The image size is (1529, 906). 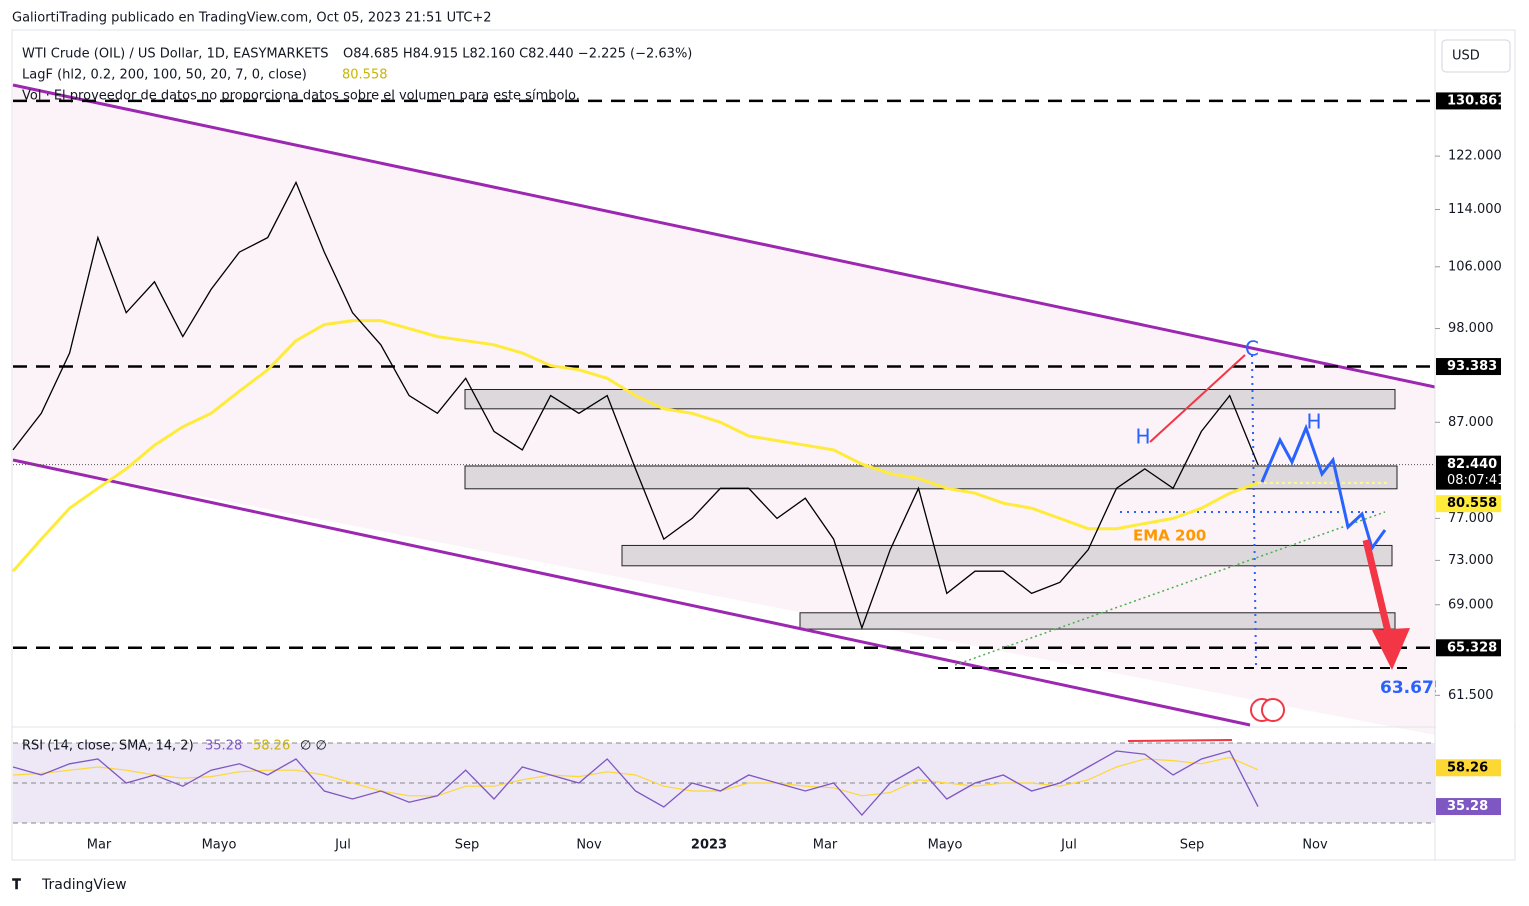 What do you see at coordinates (1197, 398) in the screenshot?
I see `head-shoulder-line` at bounding box center [1197, 398].